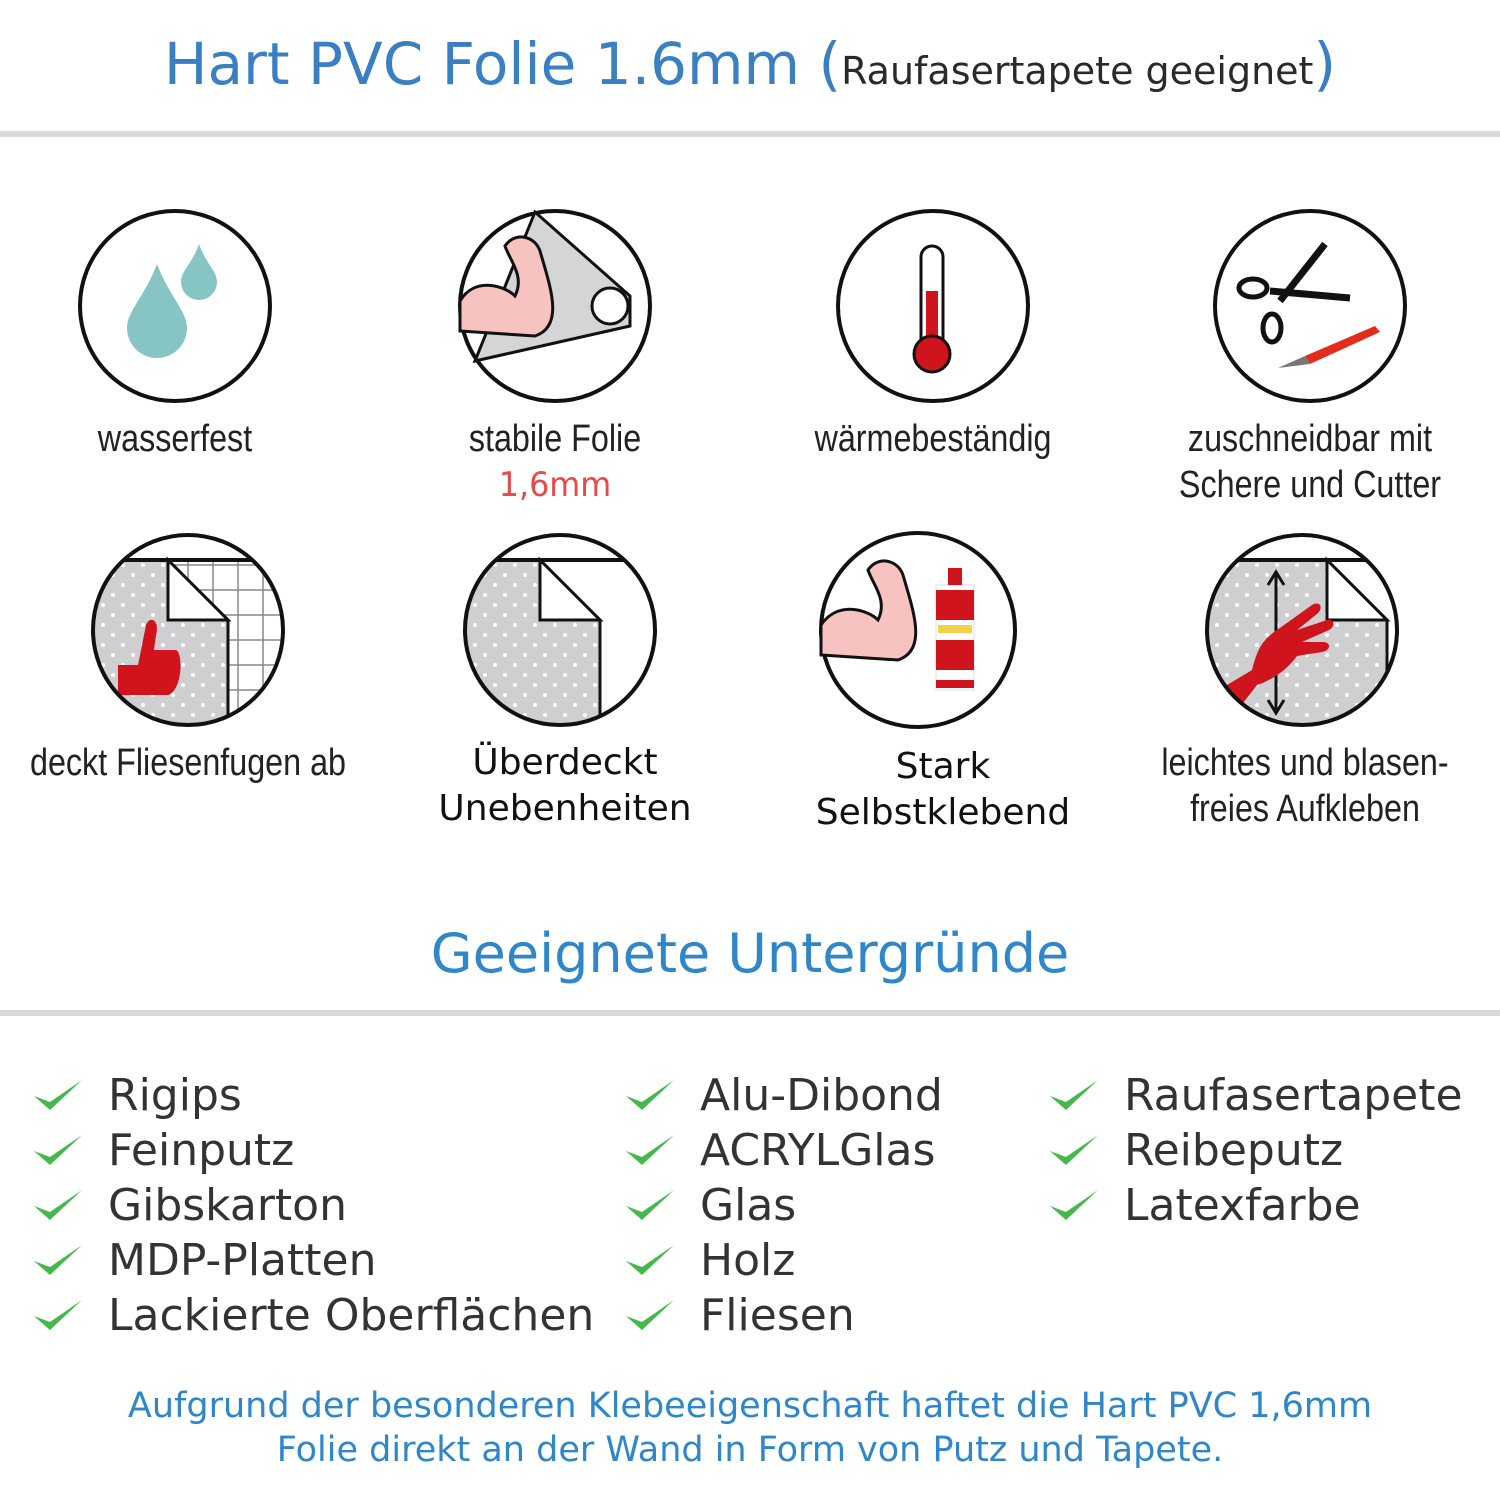  I want to click on surface-label: Fliesen, so click(777, 1315).